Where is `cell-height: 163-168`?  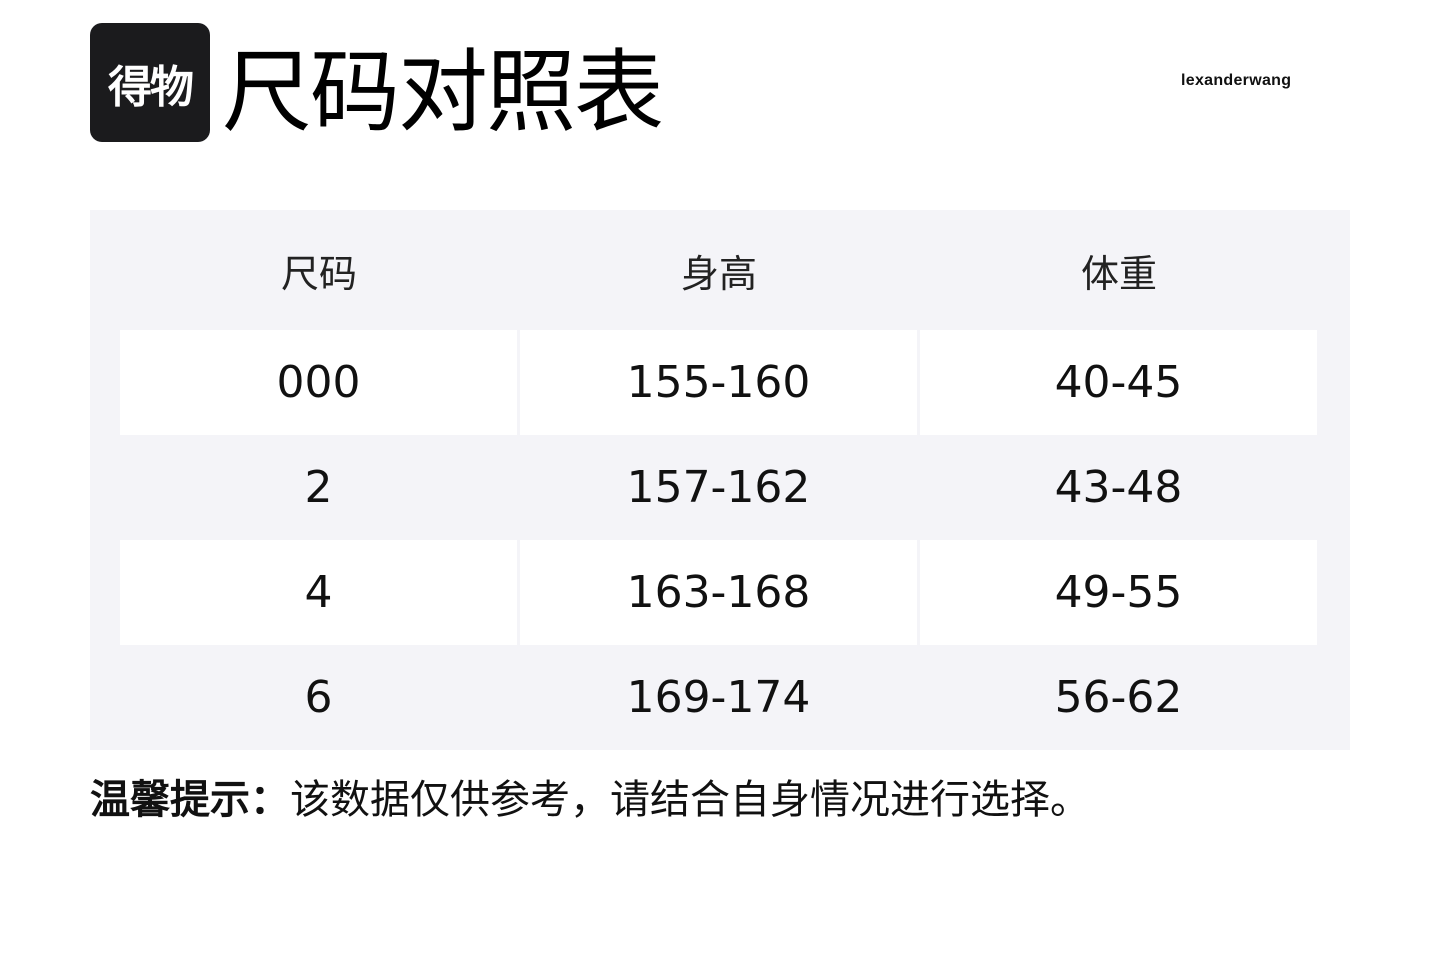 cell-height: 163-168 is located at coordinates (718, 592).